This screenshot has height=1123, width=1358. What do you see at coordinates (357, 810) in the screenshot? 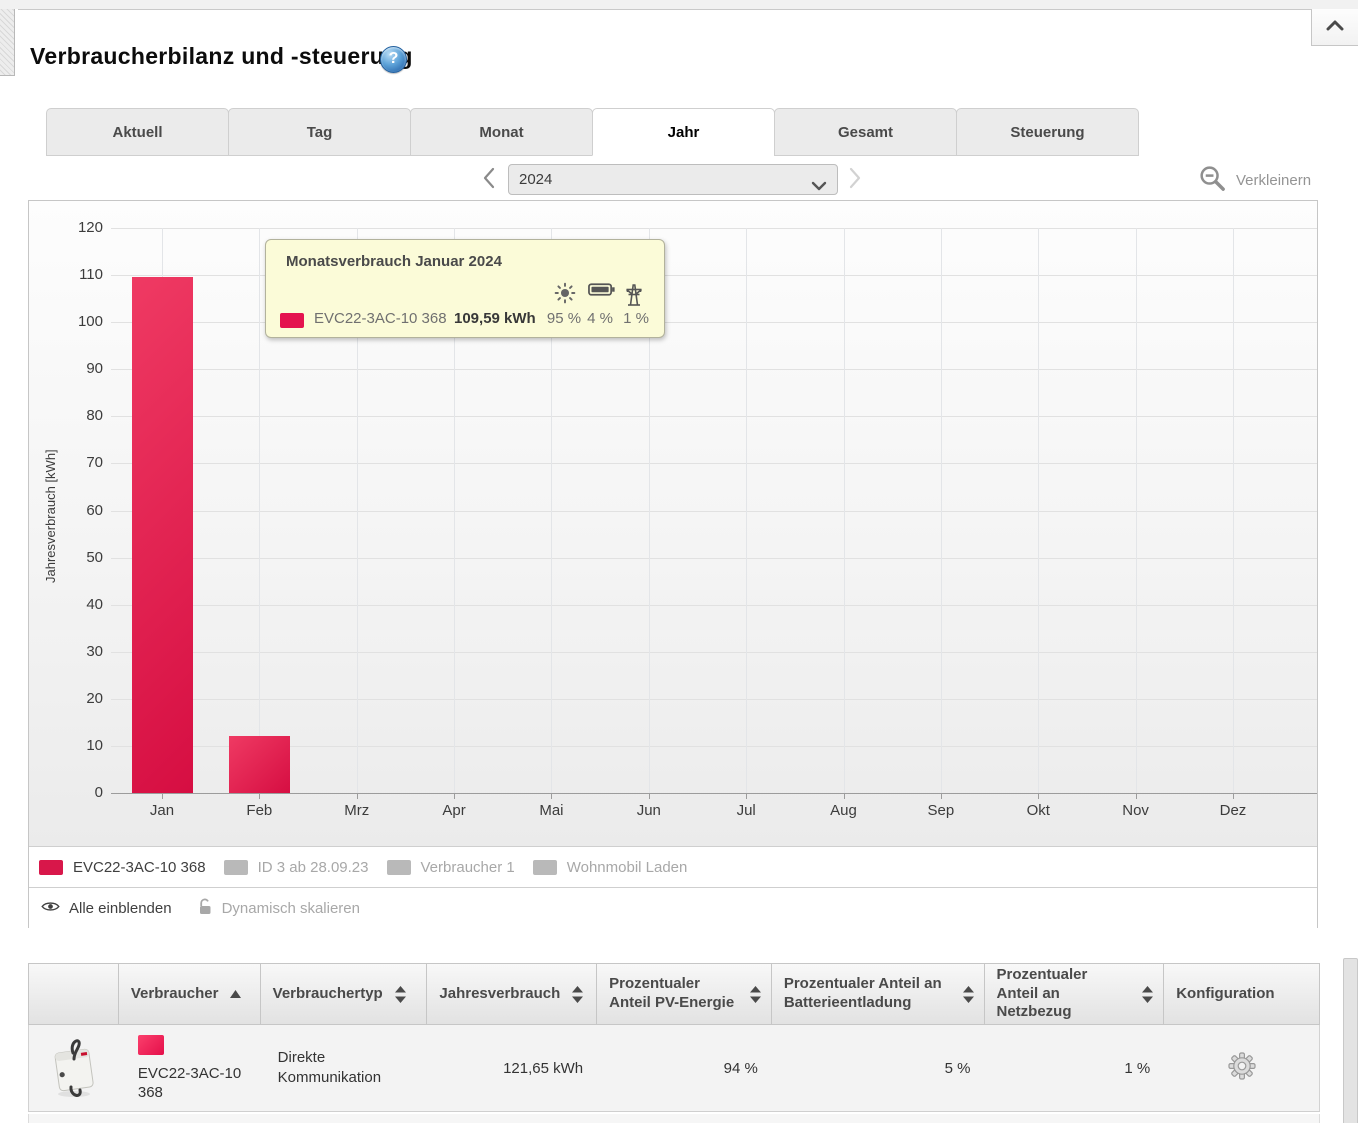
I see `x-tick-label: Mrz` at bounding box center [357, 810].